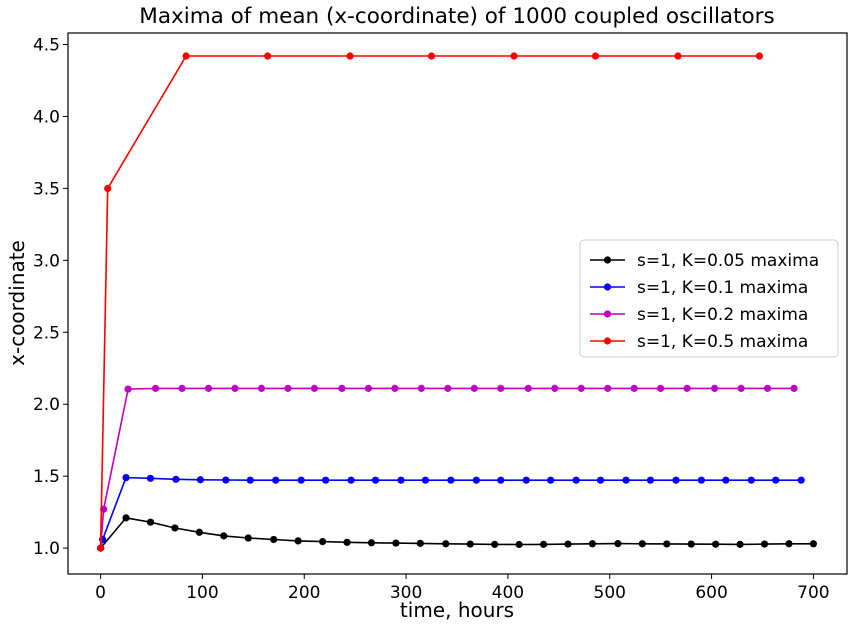  What do you see at coordinates (722, 342) in the screenshot?
I see `legend-label: s=1, K=0.5 maxima` at bounding box center [722, 342].